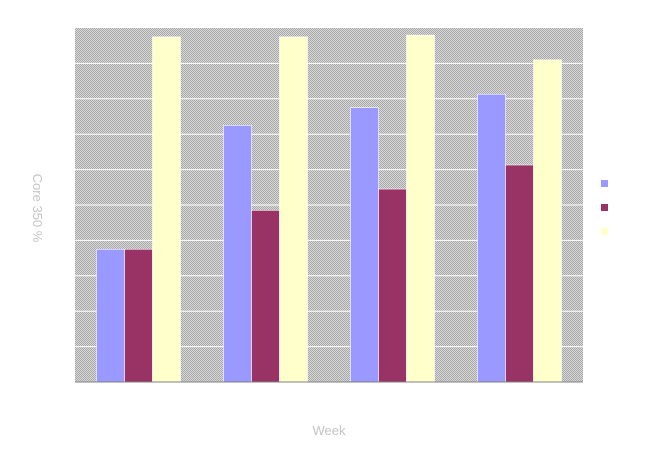 Image resolution: width=651 pixels, height=459 pixels. I want to click on x-axis-title: Week, so click(329, 430).